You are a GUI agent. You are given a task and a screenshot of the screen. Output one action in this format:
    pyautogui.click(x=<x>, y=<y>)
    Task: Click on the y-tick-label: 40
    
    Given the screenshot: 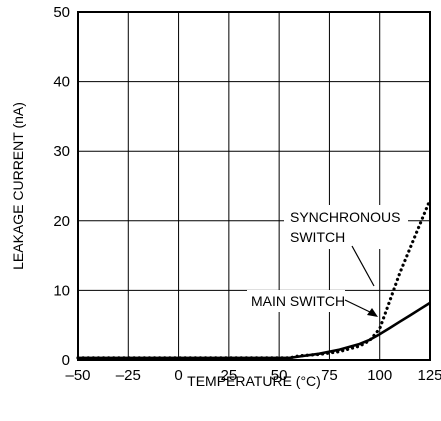 What is the action you would take?
    pyautogui.click(x=61, y=82)
    